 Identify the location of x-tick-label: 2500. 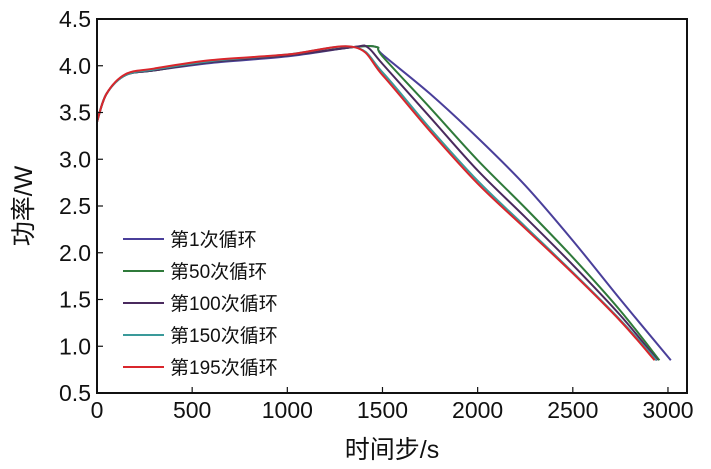
(572, 410).